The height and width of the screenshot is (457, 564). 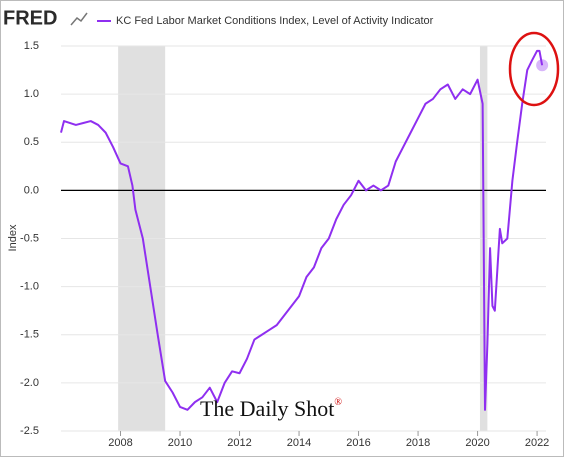 What do you see at coordinates (542, 65) in the screenshot?
I see `hover-point` at bounding box center [542, 65].